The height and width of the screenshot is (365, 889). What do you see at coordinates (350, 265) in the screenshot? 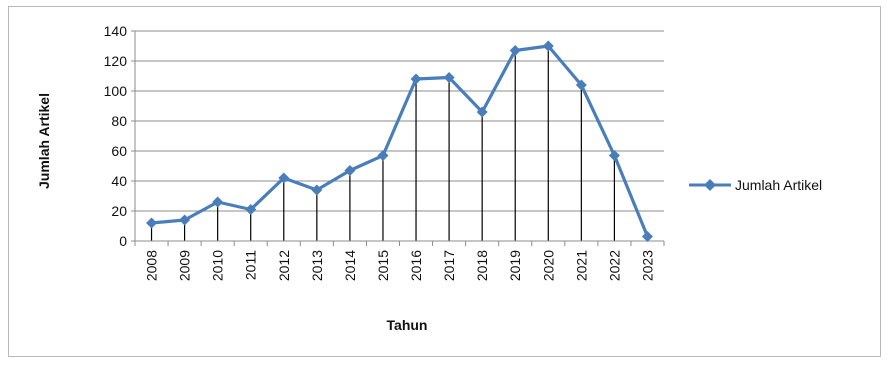
I see `x-tick-label-2014: 2014` at bounding box center [350, 265].